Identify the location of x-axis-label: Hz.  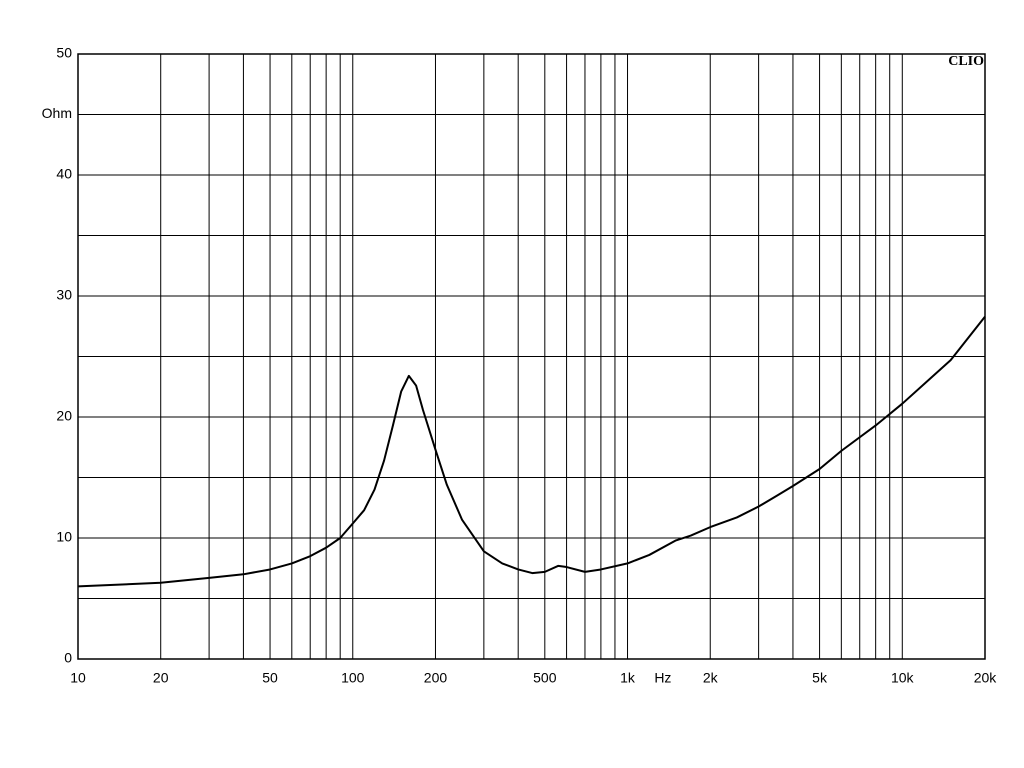
(662, 678).